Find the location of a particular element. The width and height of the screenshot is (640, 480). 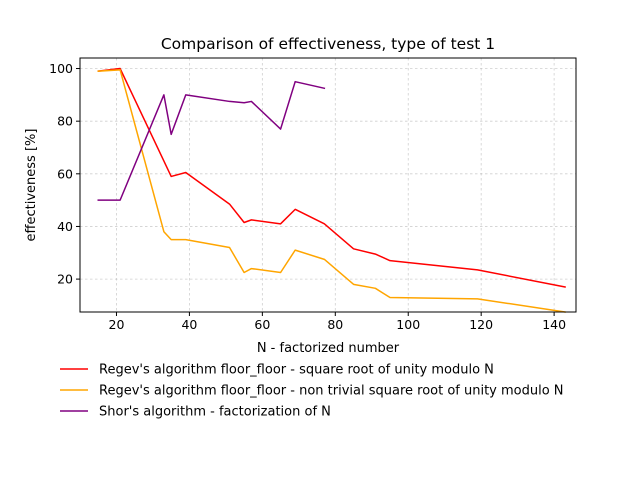

x-tick-label: 80 is located at coordinates (335, 324).